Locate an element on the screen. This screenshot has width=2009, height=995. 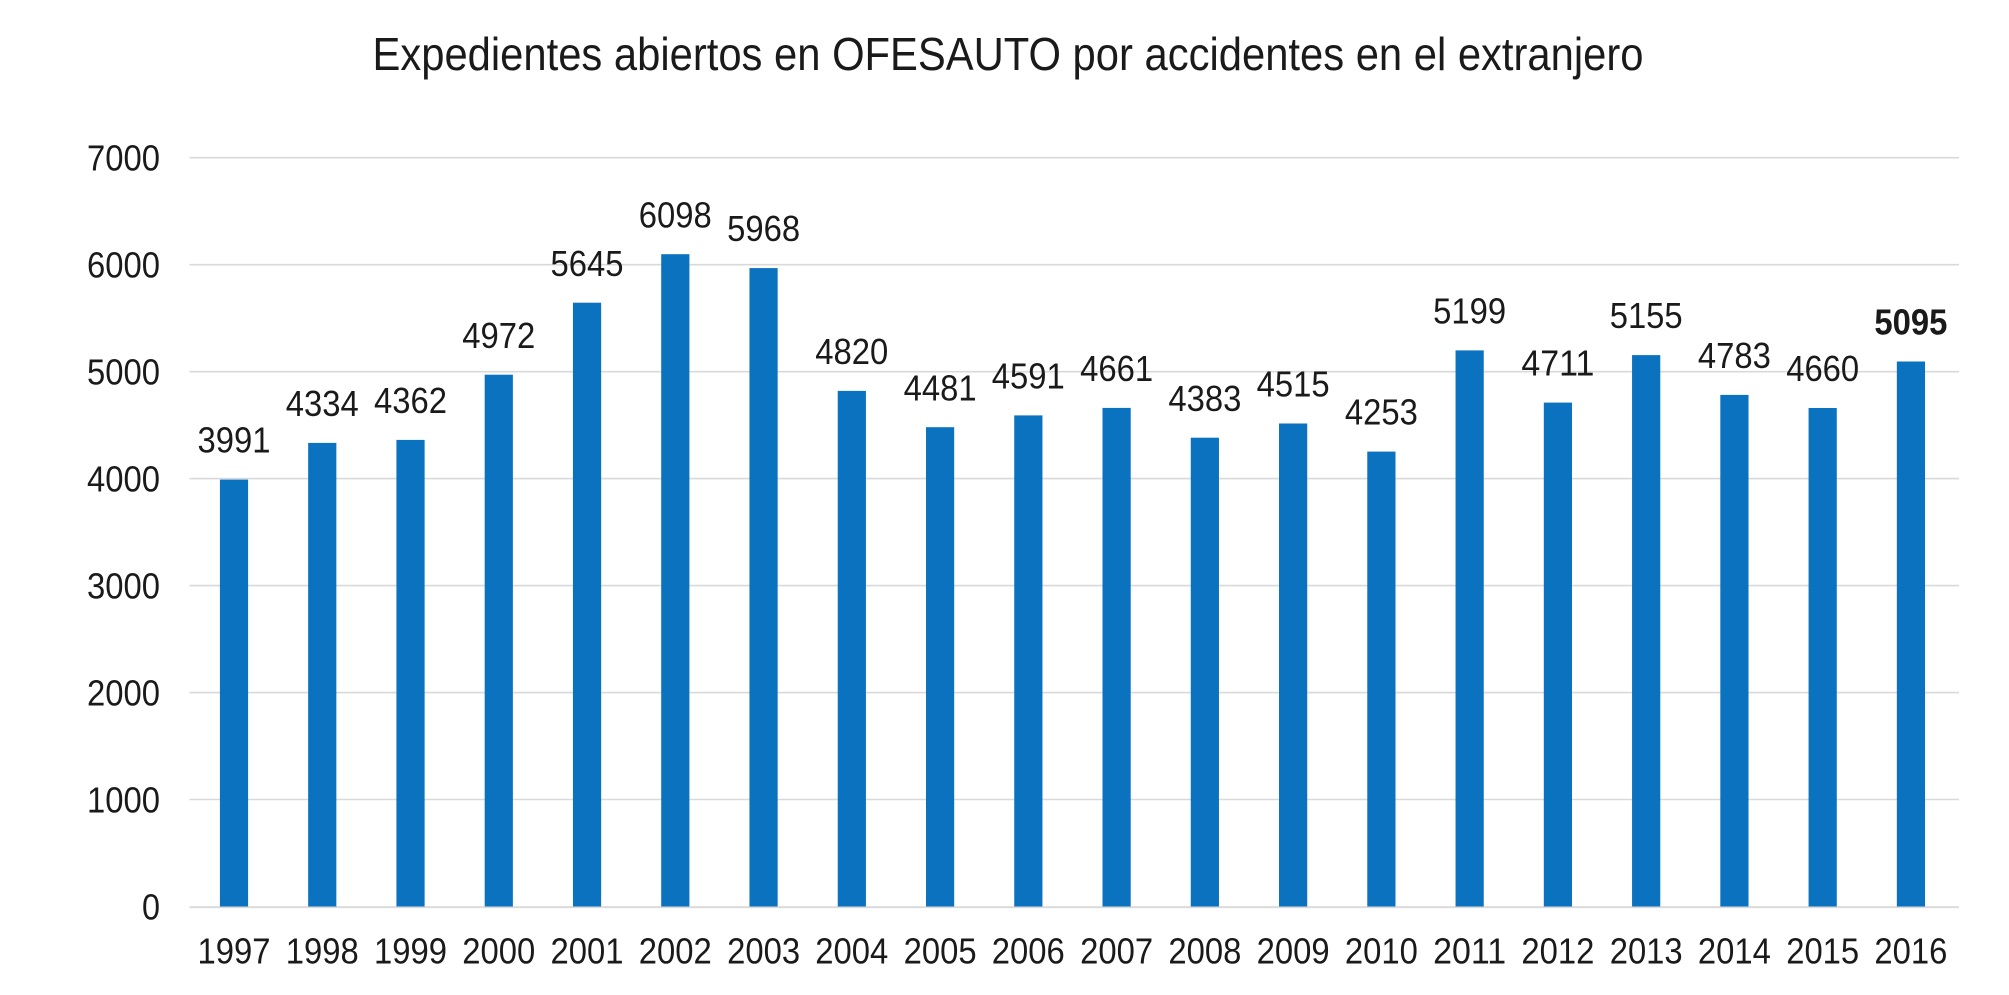
svg-text: 2011 is located at coordinates (1469, 951).